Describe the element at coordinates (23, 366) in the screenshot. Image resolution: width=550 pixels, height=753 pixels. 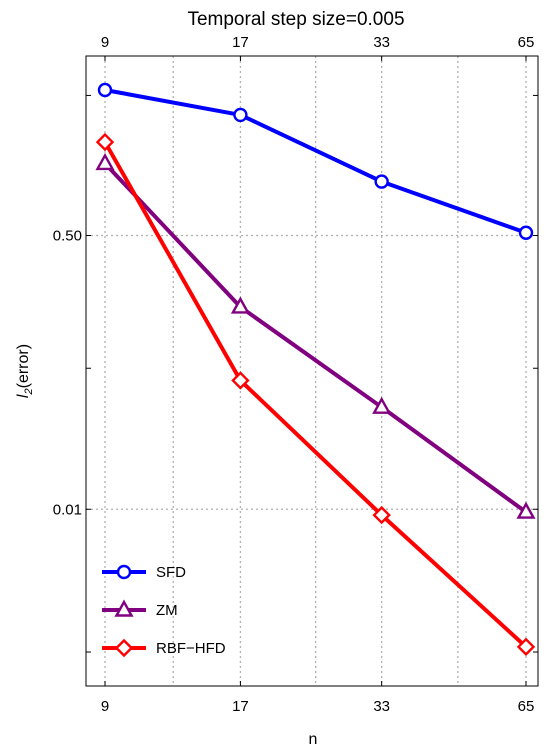
I see `y-axis-label-rest: (error)` at that location.